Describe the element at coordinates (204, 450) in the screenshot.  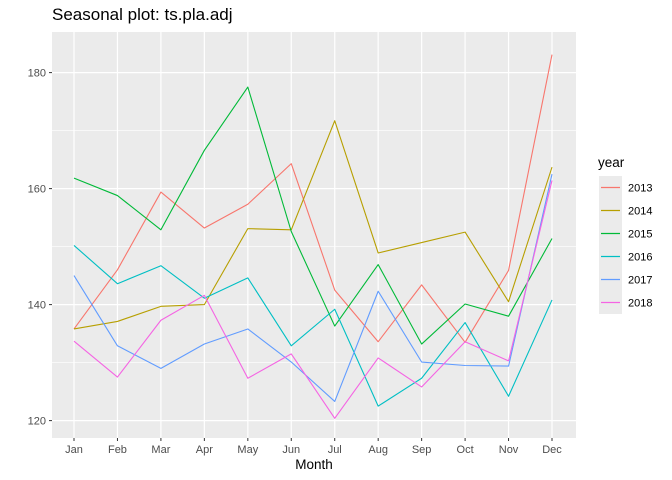
I see `x-tick-label-apr: Apr` at that location.